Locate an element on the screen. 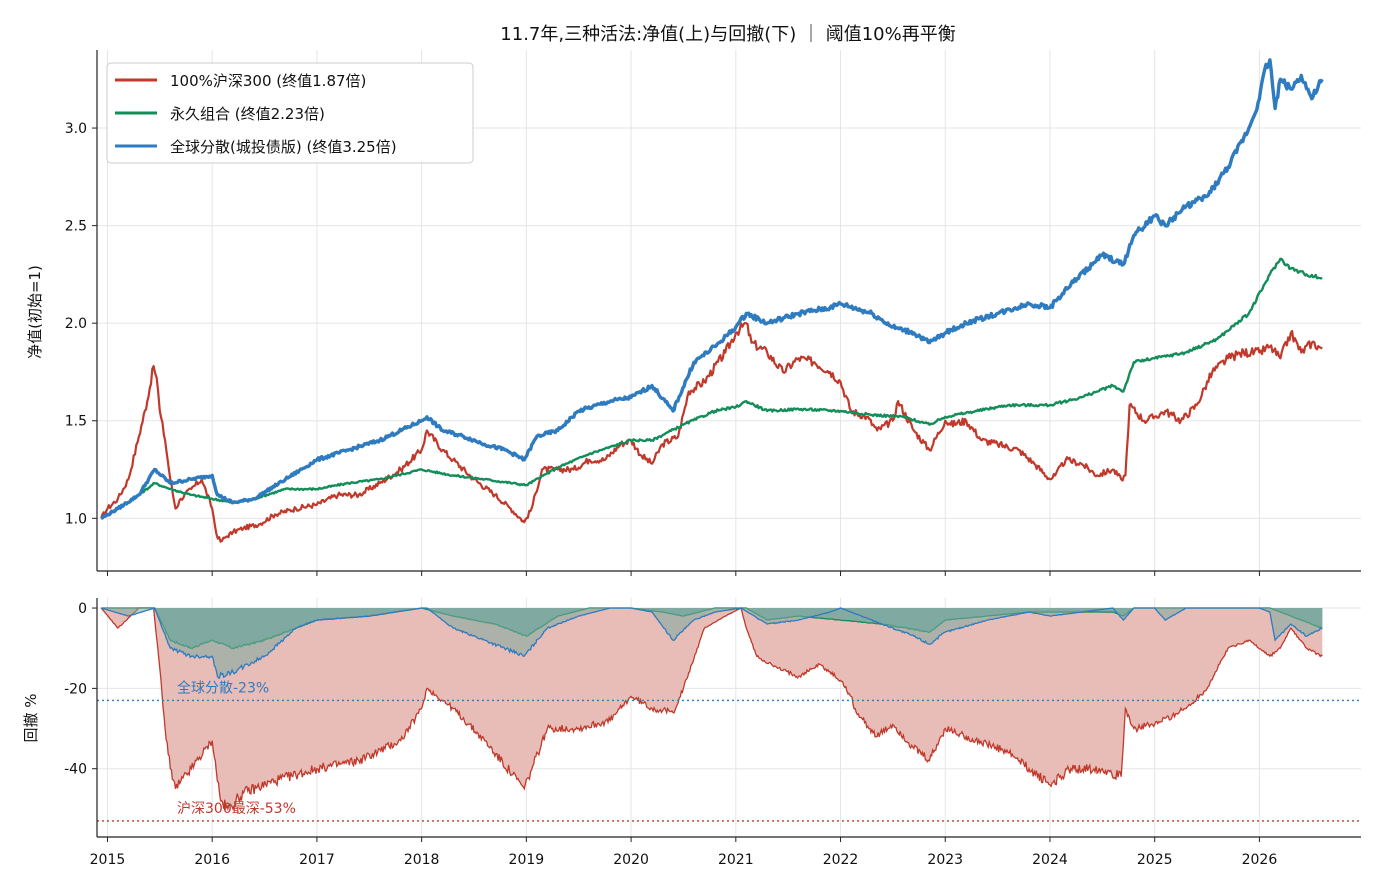  legend-box is located at coordinates (290, 113).